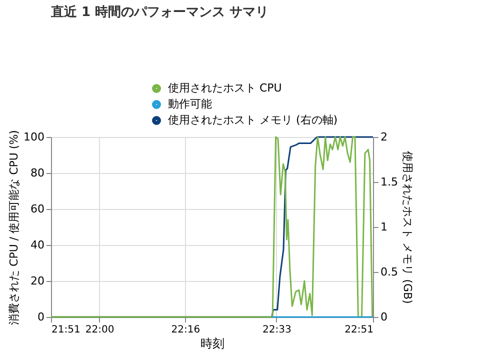 Image resolution: width=486 pixels, height=356 pixels. I want to click on x-axis-title: 時刻, so click(212, 343).